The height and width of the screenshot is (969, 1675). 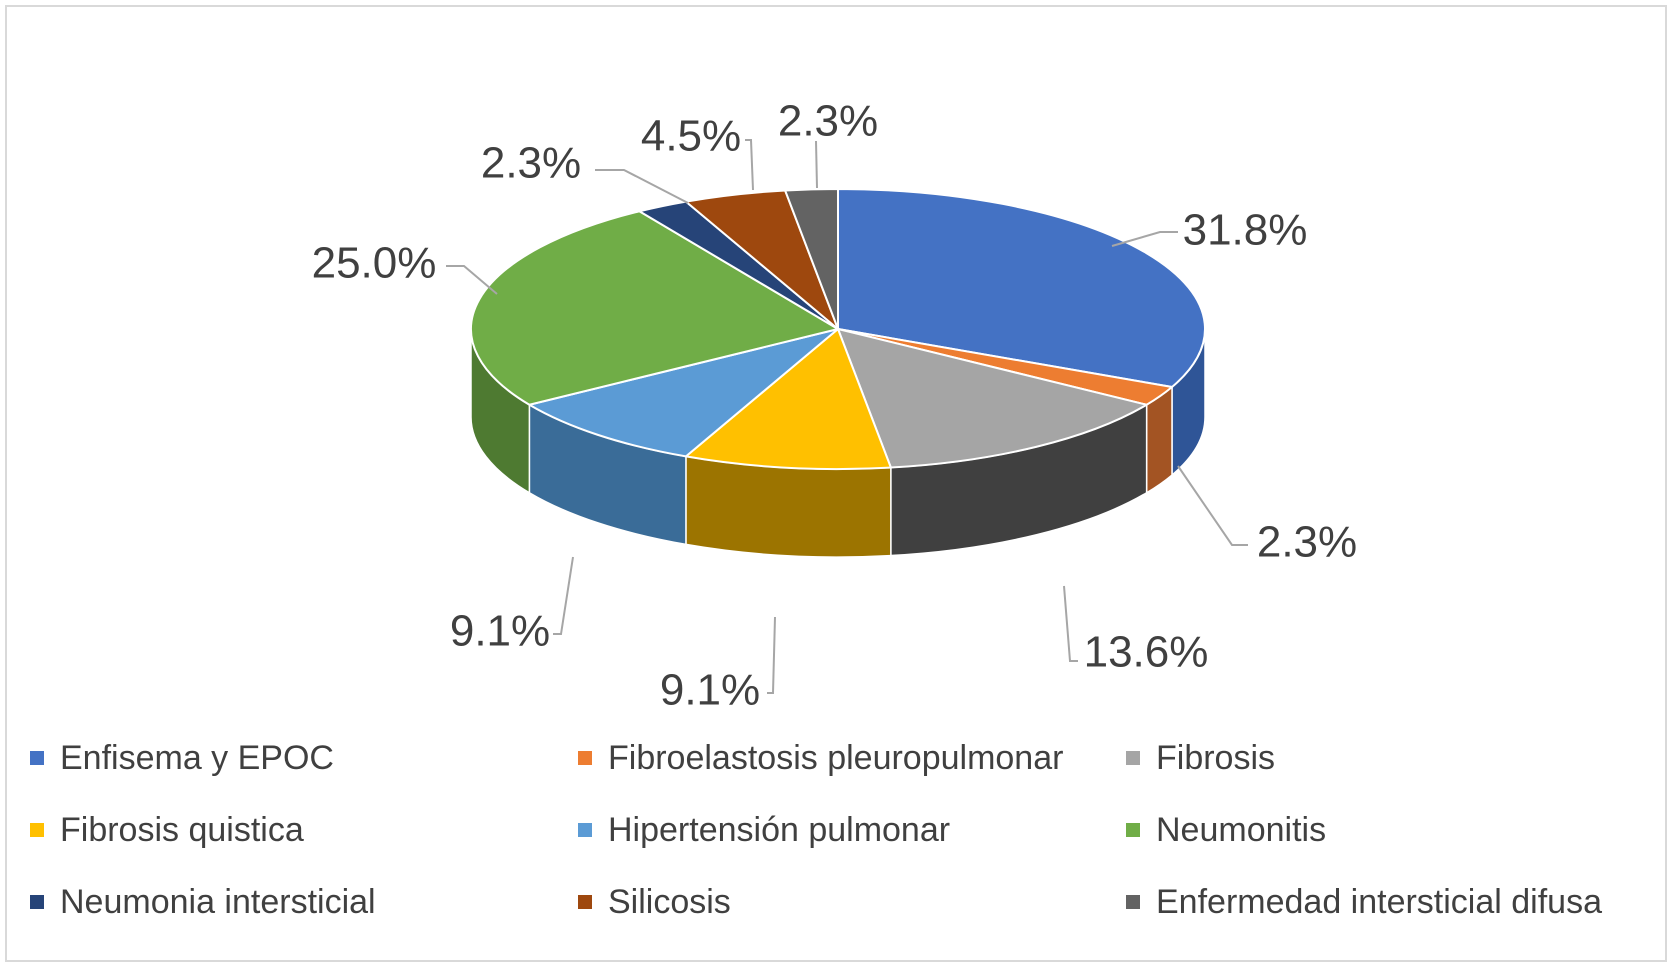 What do you see at coordinates (1146, 652) in the screenshot?
I see `data-label-fibrosis: 13.6%` at bounding box center [1146, 652].